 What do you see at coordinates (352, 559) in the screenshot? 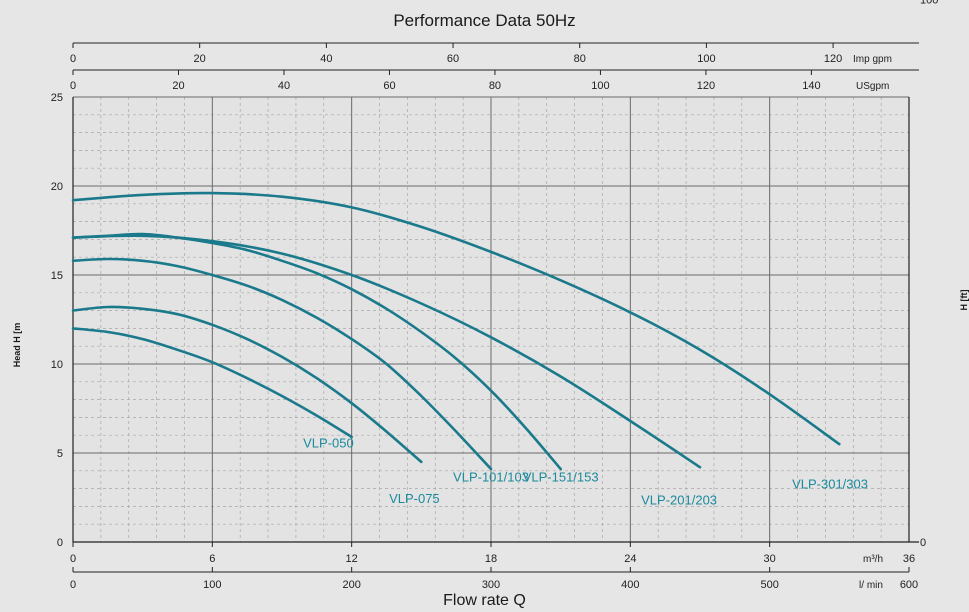
I see `x-tick-label: 12` at bounding box center [352, 559].